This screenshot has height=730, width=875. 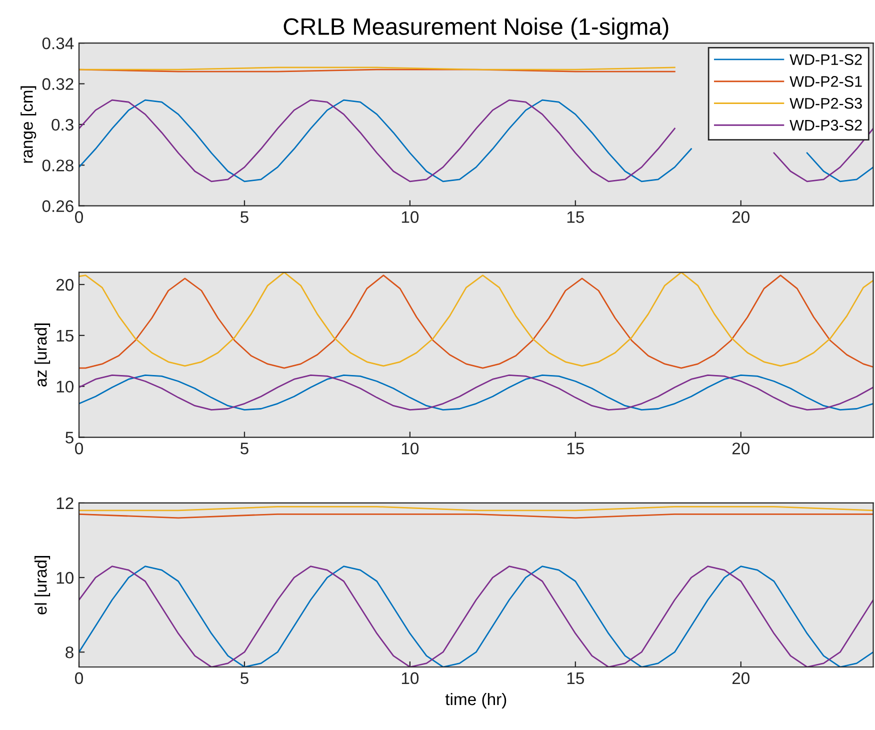 What do you see at coordinates (826, 59) in the screenshot?
I see `legend-label: WD-P1-S2` at bounding box center [826, 59].